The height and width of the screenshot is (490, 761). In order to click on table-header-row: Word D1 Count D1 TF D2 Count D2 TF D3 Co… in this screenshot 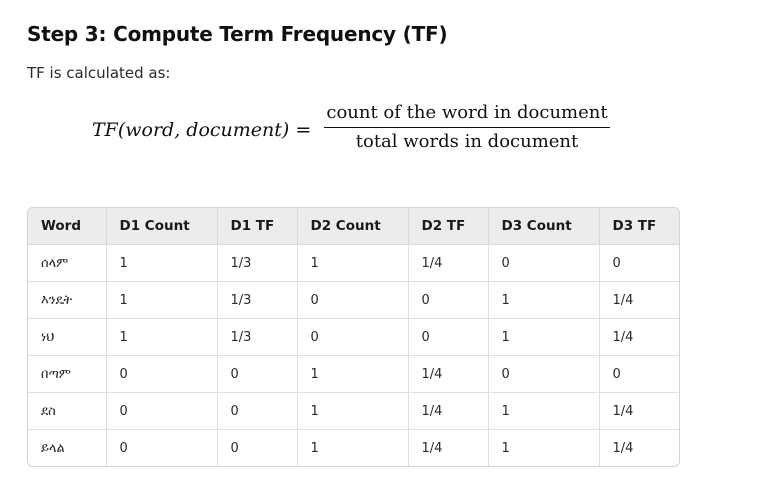, I will do `click(353, 226)`.